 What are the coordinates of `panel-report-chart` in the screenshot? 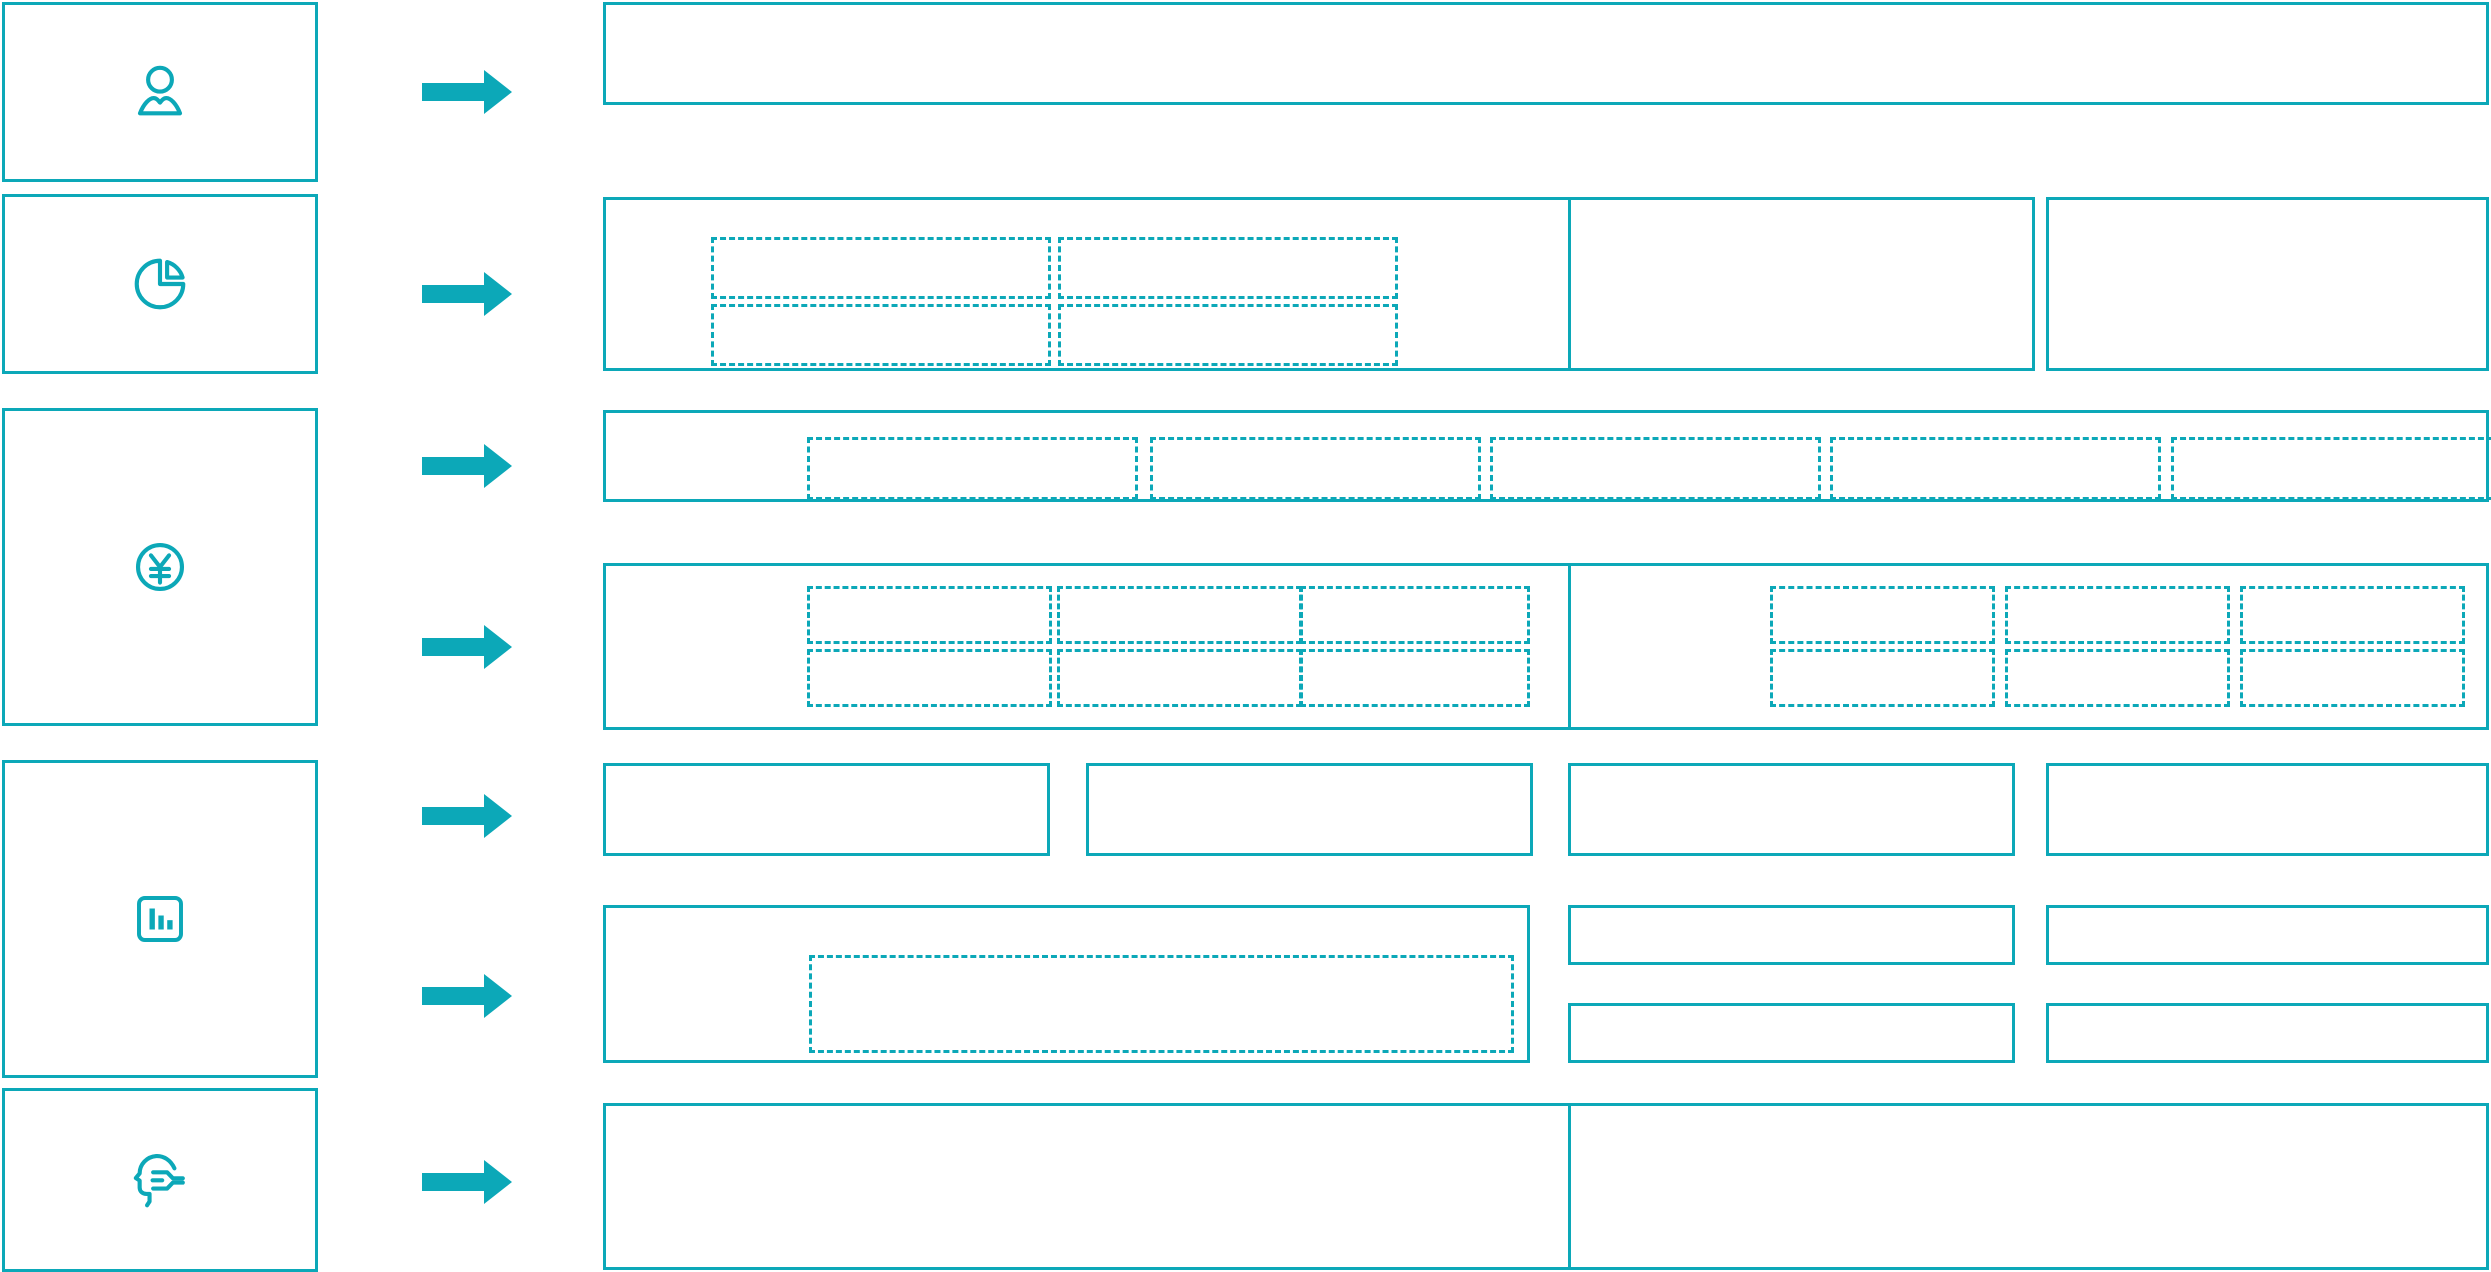 It's located at (1066, 984).